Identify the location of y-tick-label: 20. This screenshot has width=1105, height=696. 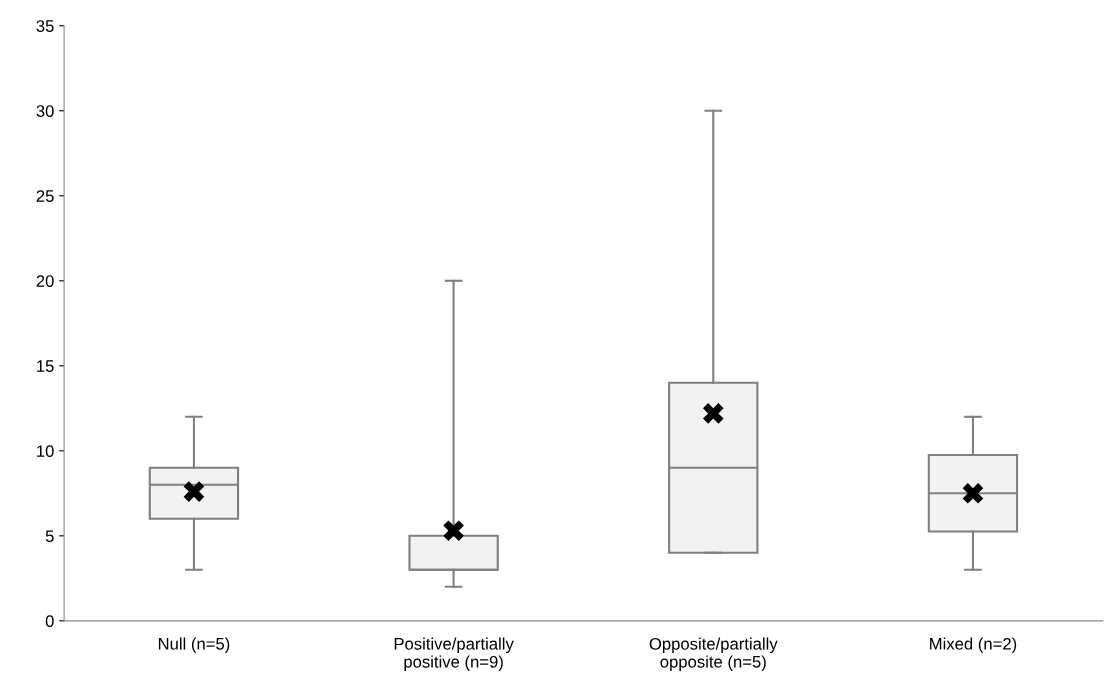
(45, 281).